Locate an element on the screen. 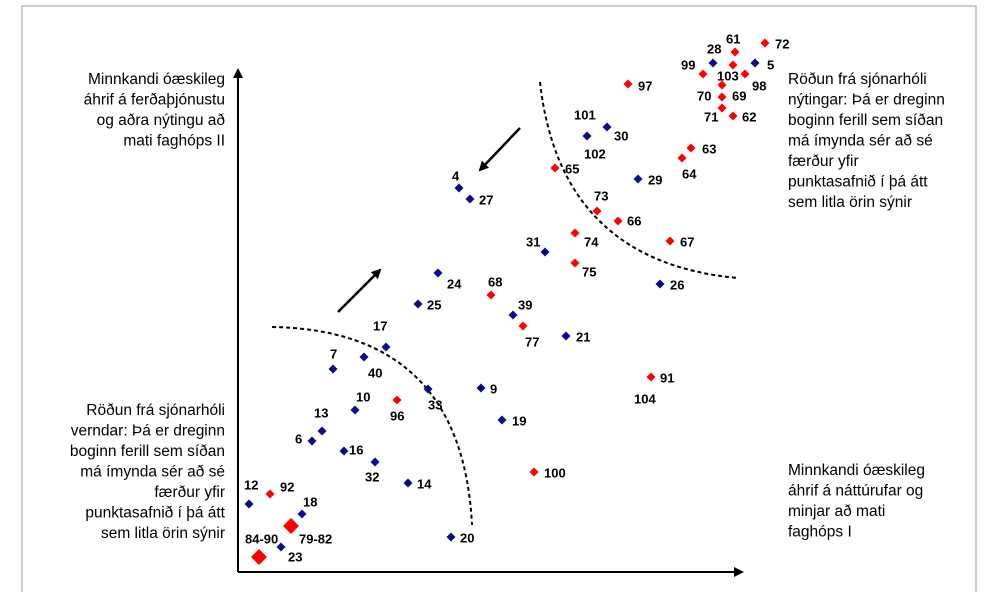  point-label: 66 is located at coordinates (634, 220).